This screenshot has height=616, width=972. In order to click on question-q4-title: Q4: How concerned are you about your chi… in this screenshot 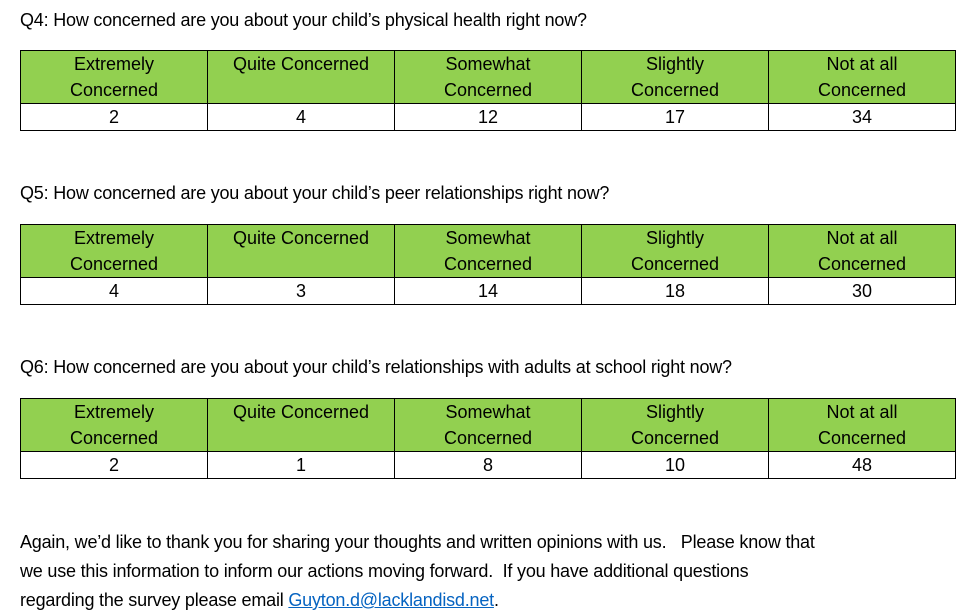, I will do `click(303, 20)`.